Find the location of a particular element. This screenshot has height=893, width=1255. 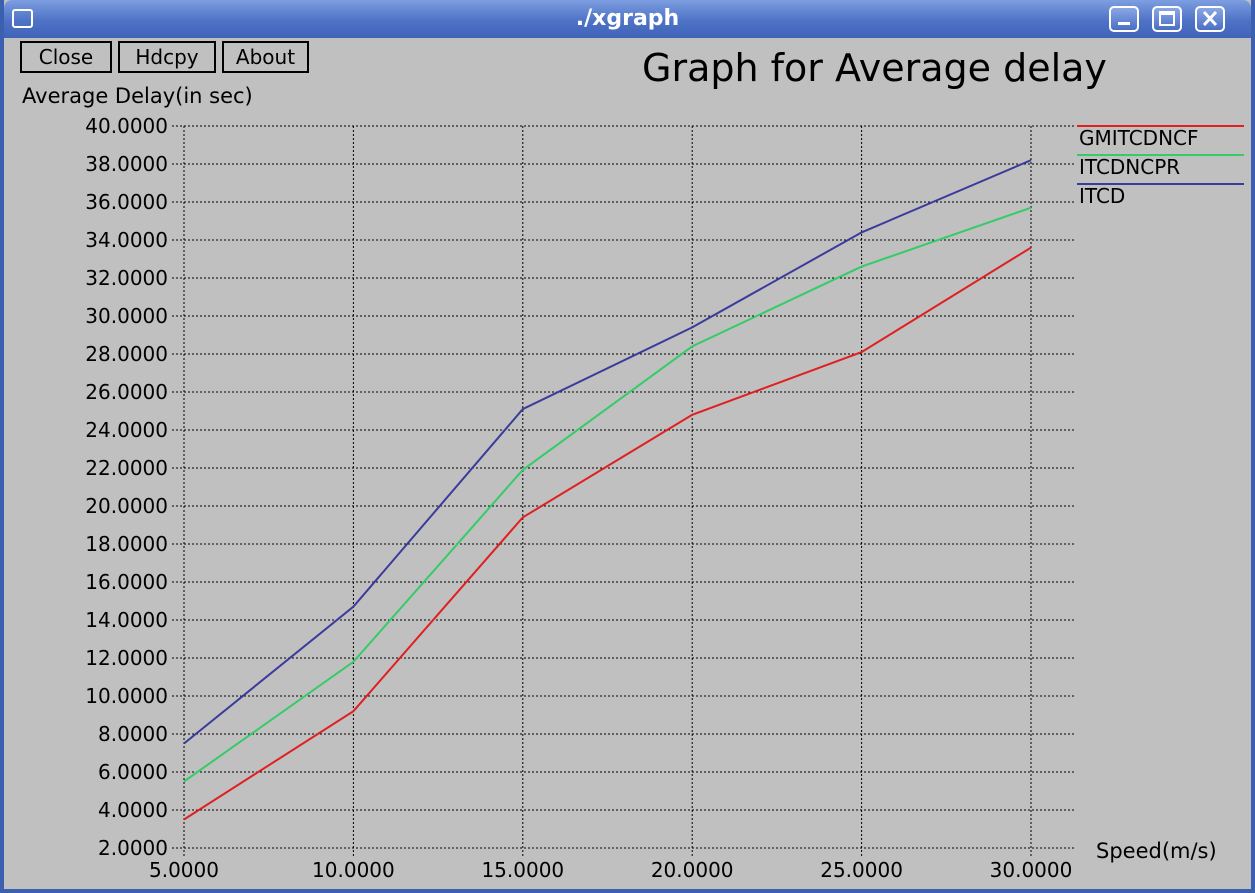

close-window-button is located at coordinates (1210, 19).